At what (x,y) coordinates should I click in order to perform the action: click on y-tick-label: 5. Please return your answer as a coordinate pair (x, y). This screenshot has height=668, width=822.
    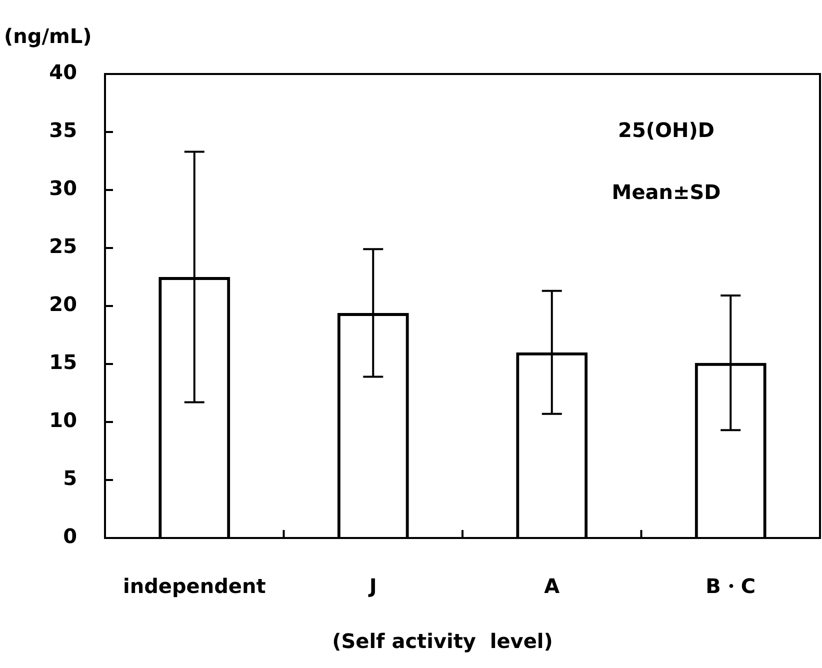
    Looking at the image, I should click on (70, 478).